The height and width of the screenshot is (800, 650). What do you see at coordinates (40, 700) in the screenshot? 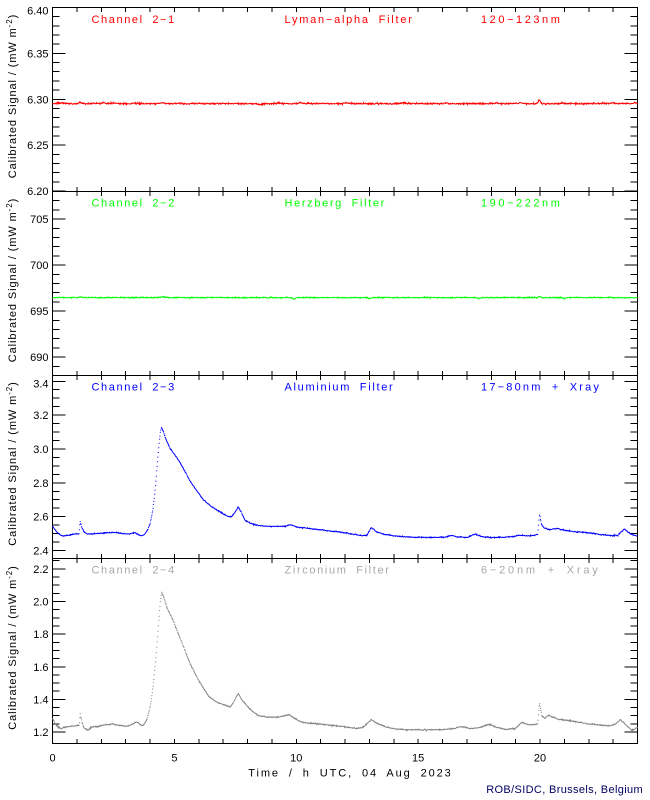
I see `svg-text: 1.4` at bounding box center [40, 700].